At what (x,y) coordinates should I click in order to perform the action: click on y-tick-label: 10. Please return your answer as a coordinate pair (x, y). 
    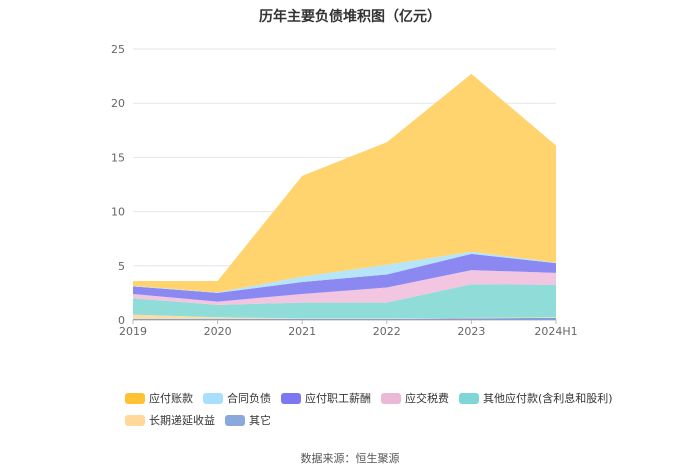
    Looking at the image, I should click on (118, 212).